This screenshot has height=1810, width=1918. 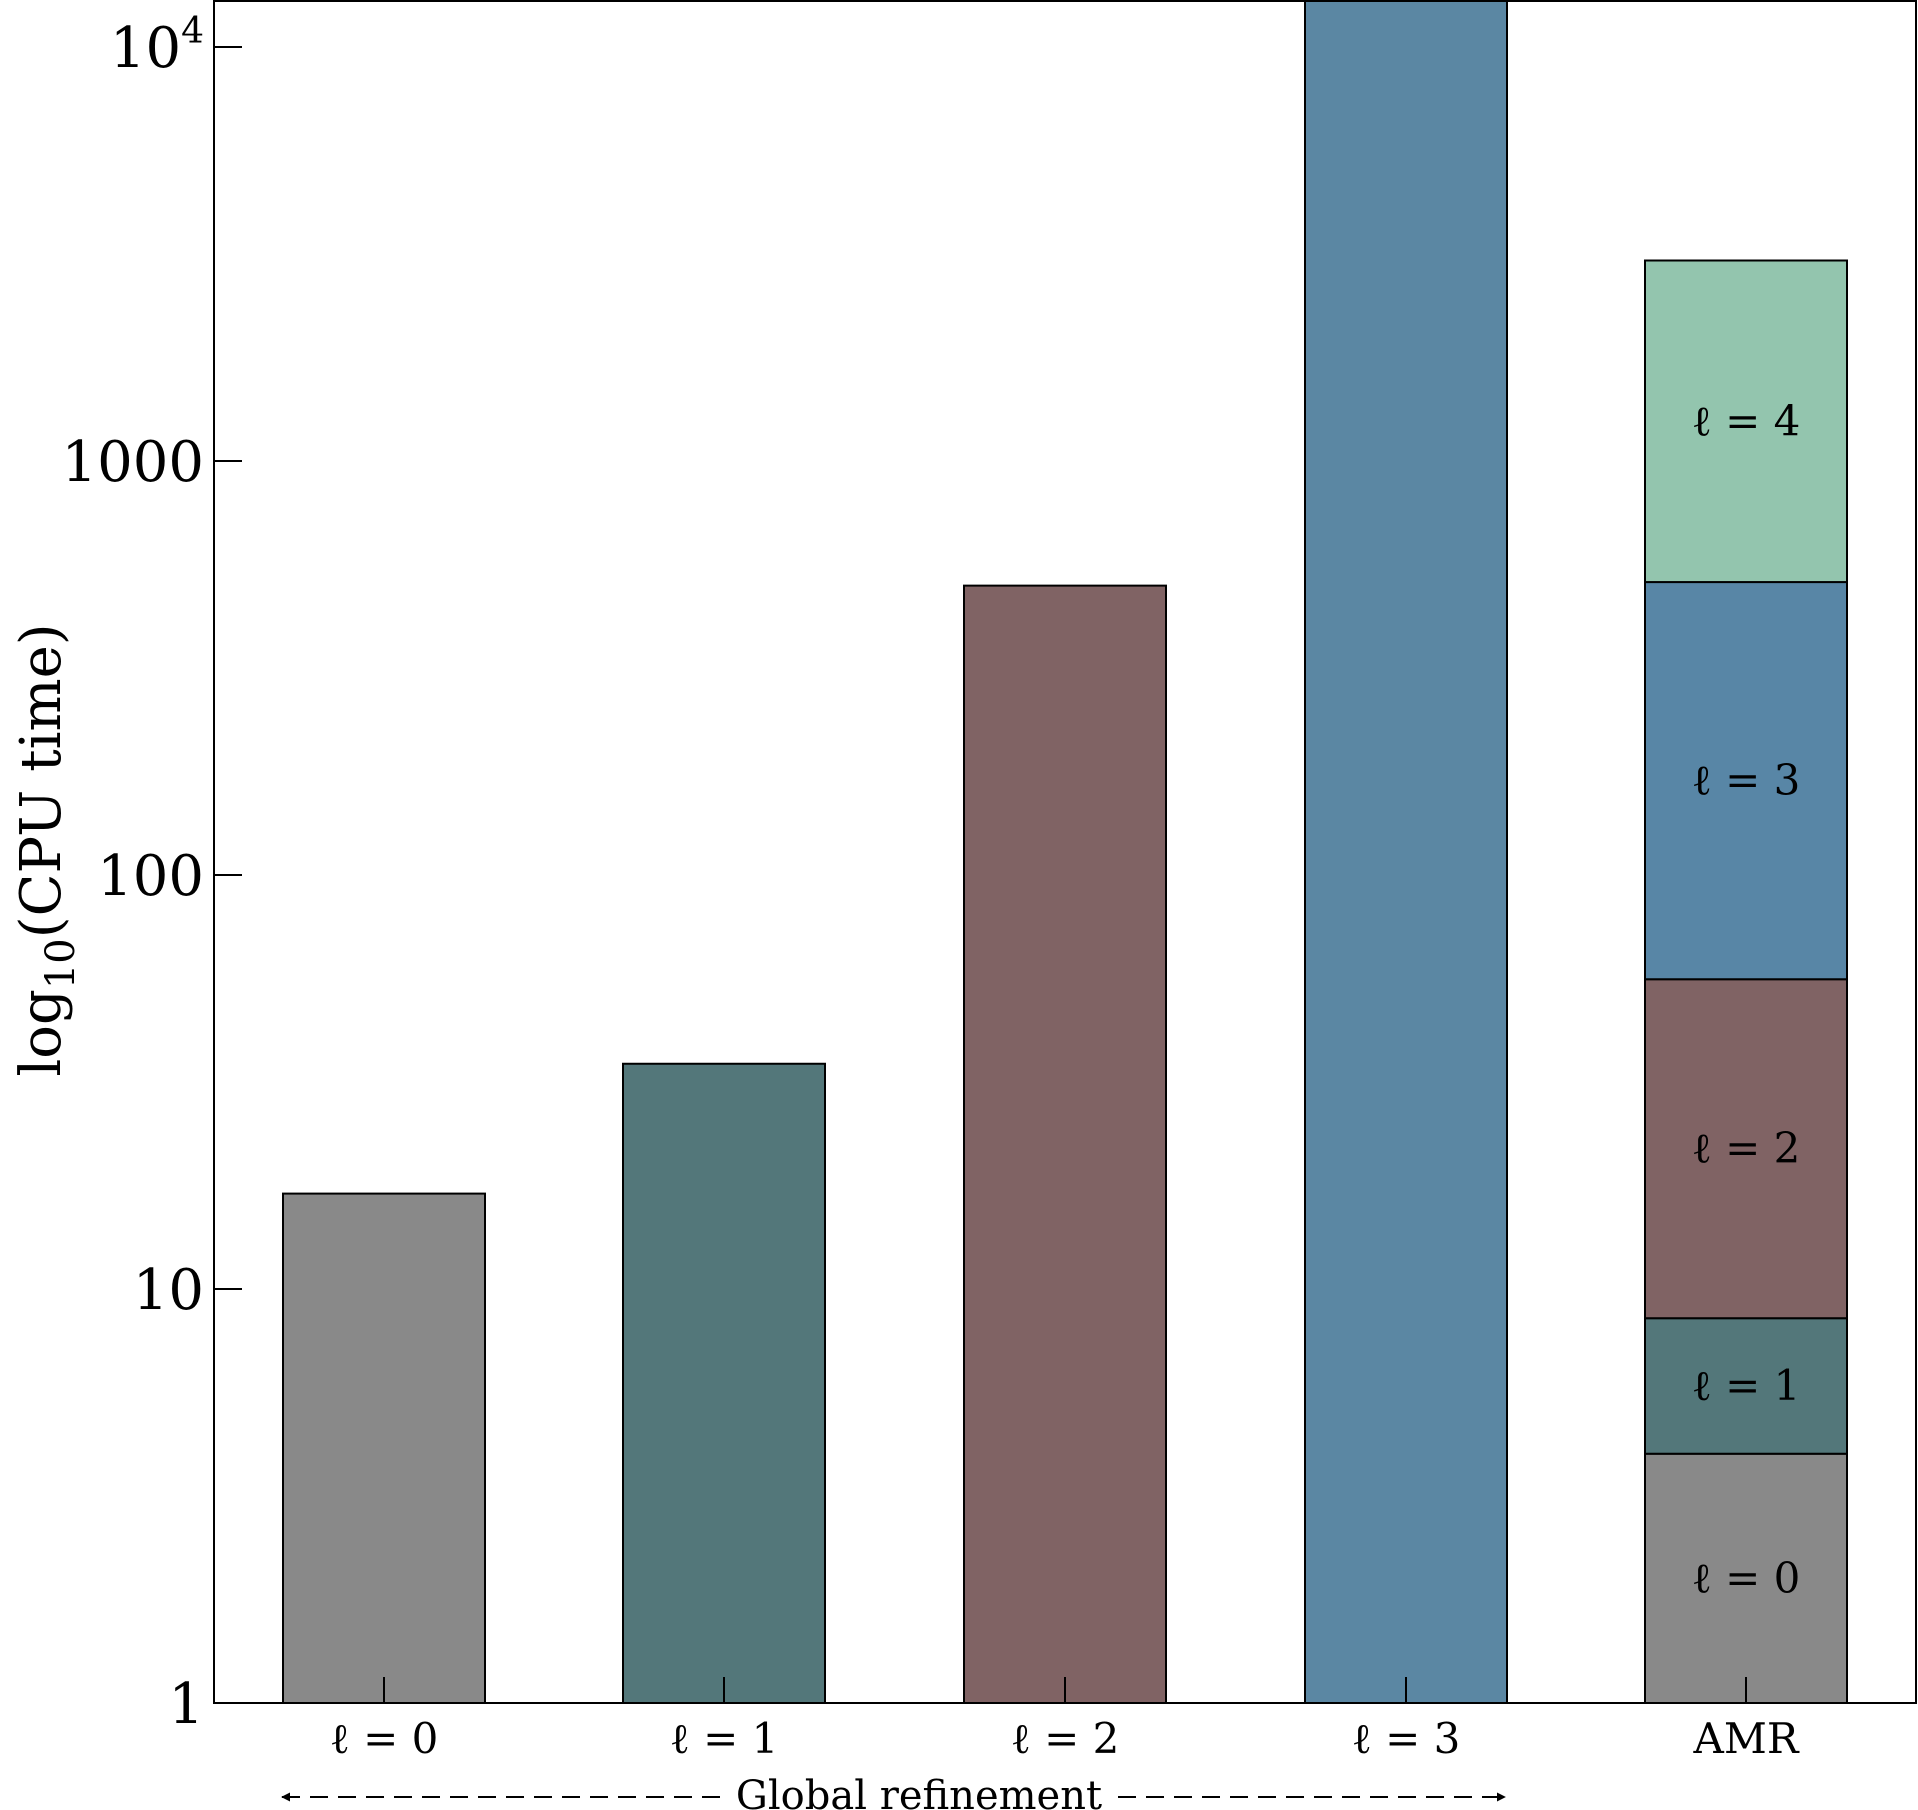 What do you see at coordinates (1406, 1738) in the screenshot?
I see `x-tick-label-3: ℓ = 3` at bounding box center [1406, 1738].